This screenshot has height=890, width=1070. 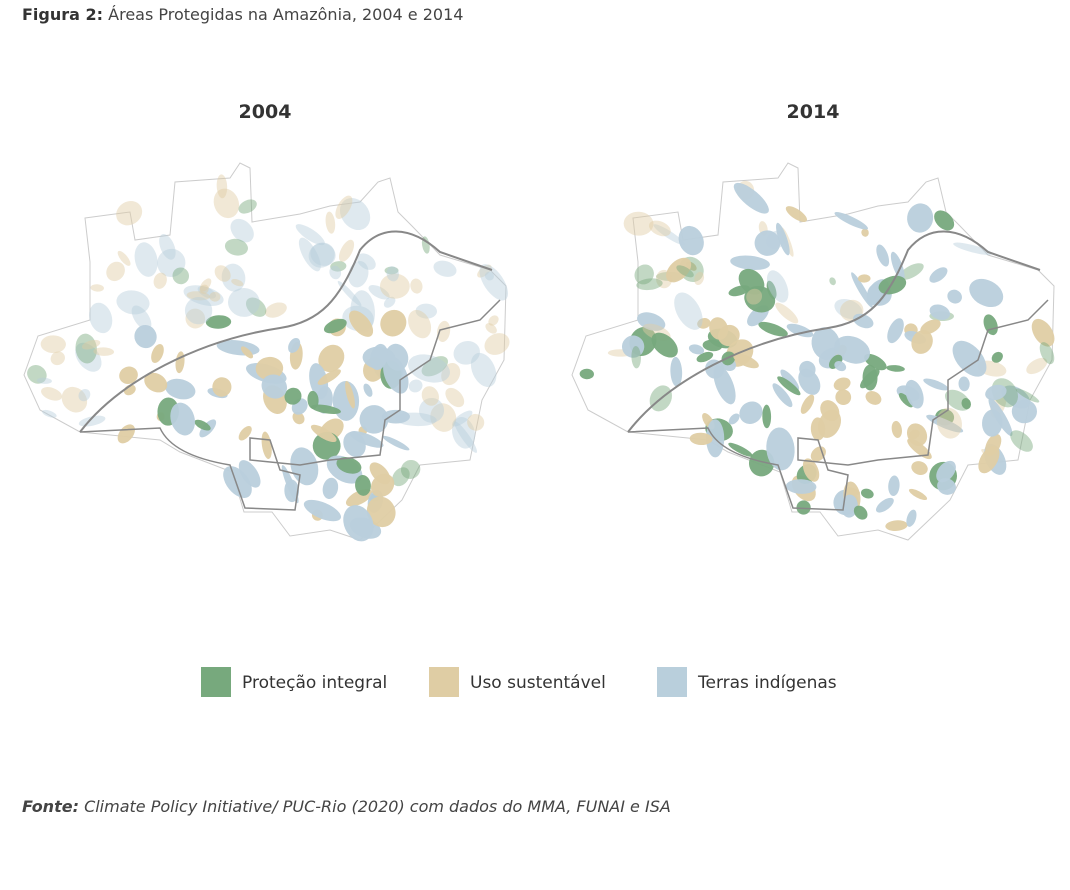 What do you see at coordinates (813, 112) in the screenshot?
I see `map-title: 2014` at bounding box center [813, 112].